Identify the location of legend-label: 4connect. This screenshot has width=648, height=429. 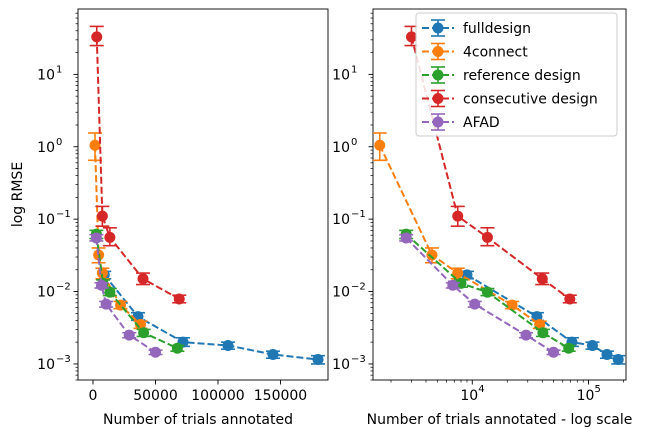
(495, 53).